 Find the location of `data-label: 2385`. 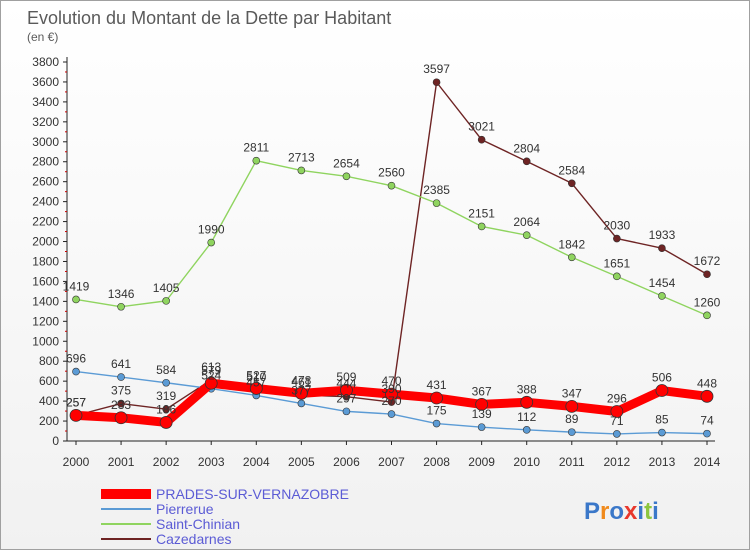

data-label: 2385 is located at coordinates (436, 190).